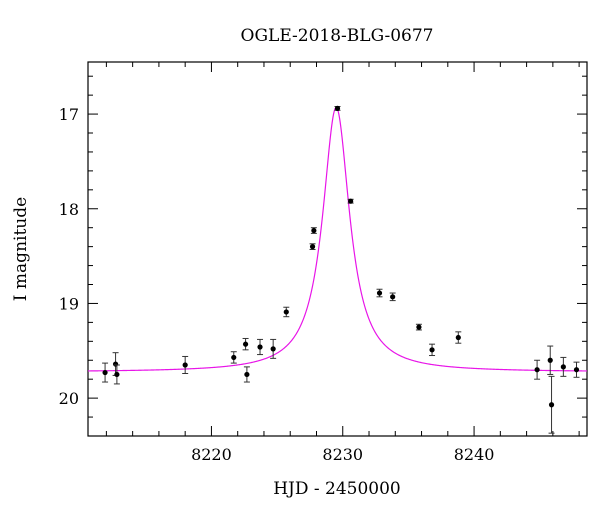 The width and height of the screenshot is (600, 512). Describe the element at coordinates (69, 114) in the screenshot. I see `y-tick-label: 17` at that location.